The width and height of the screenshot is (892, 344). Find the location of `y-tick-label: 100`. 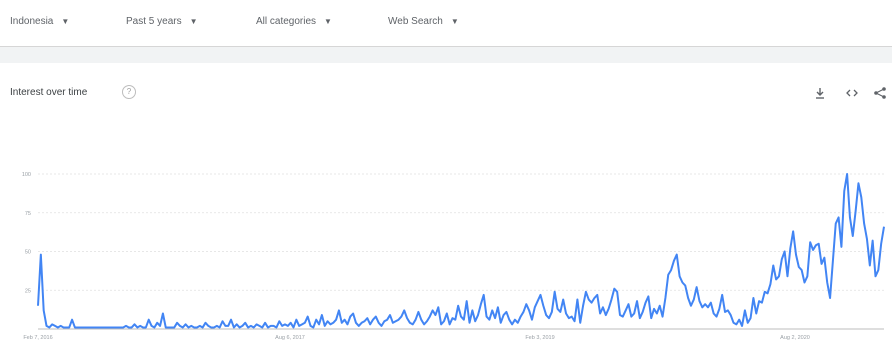

y-tick-label: 100 is located at coordinates (26, 175).